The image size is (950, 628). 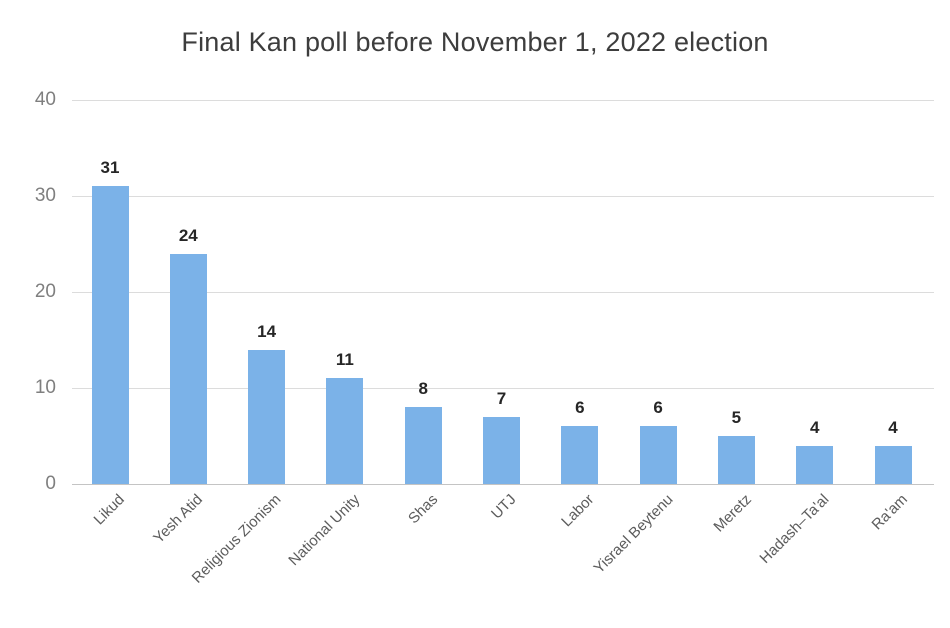 What do you see at coordinates (344, 360) in the screenshot?
I see `bar-value-label: 11` at bounding box center [344, 360].